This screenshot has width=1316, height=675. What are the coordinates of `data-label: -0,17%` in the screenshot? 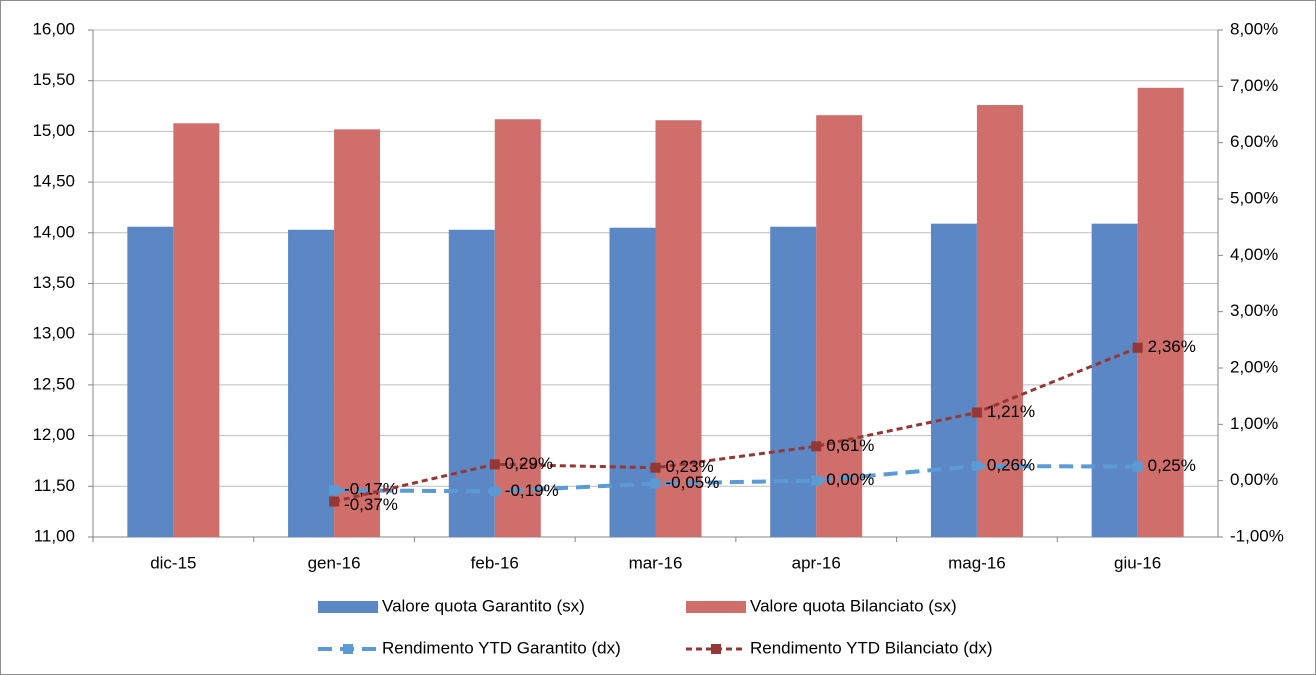 It's located at (371, 489).